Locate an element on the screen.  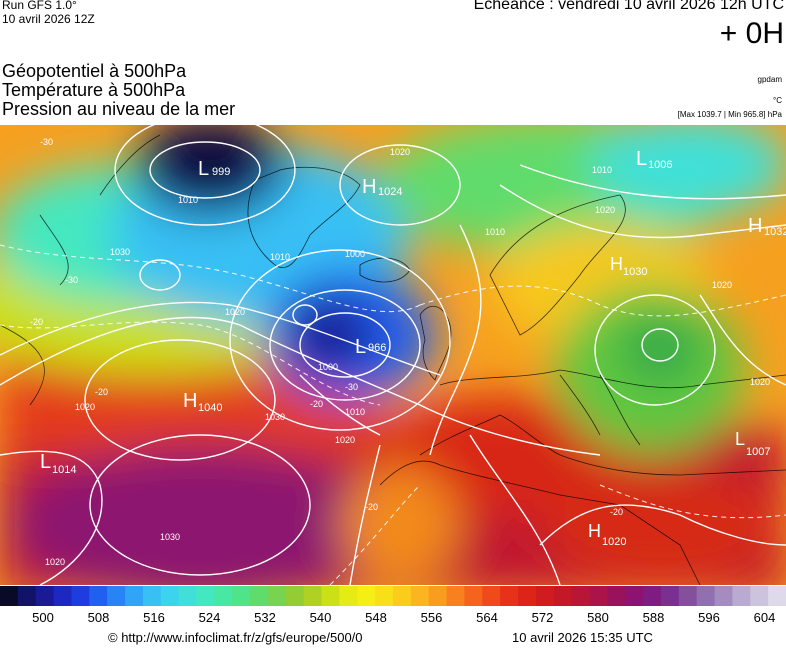
scale-tick-label: 540 is located at coordinates (320, 617).